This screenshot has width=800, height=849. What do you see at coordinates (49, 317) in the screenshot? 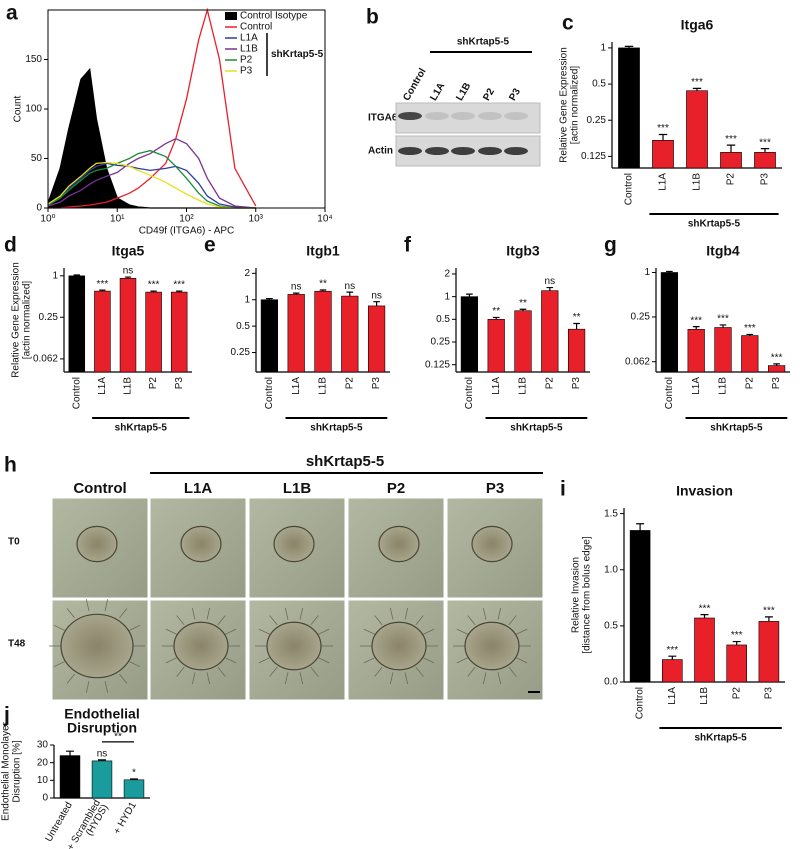
I see `y-tick-label: 0.25` at bounding box center [49, 317].